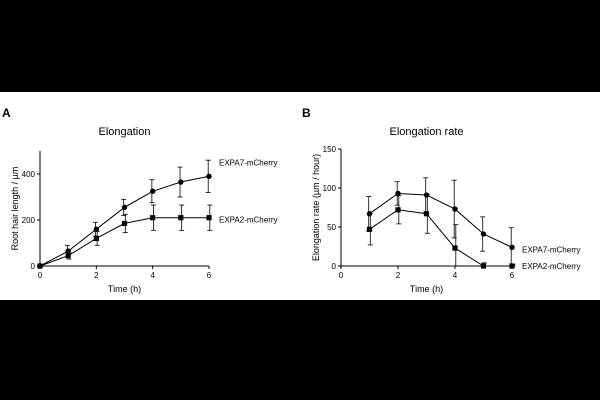 This screenshot has width=600, height=400. Describe the element at coordinates (331, 227) in the screenshot. I see `y-tick-label: 50` at that location.